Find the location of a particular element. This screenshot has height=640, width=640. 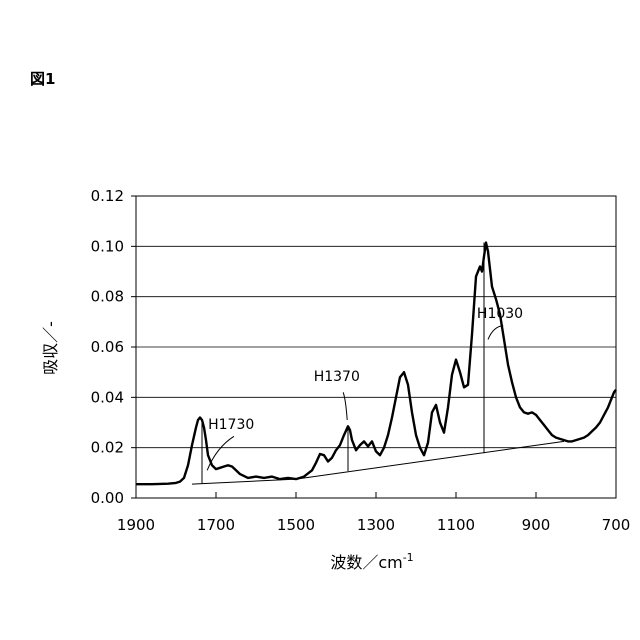

y-tick-label: 0.04 is located at coordinates (107, 397).